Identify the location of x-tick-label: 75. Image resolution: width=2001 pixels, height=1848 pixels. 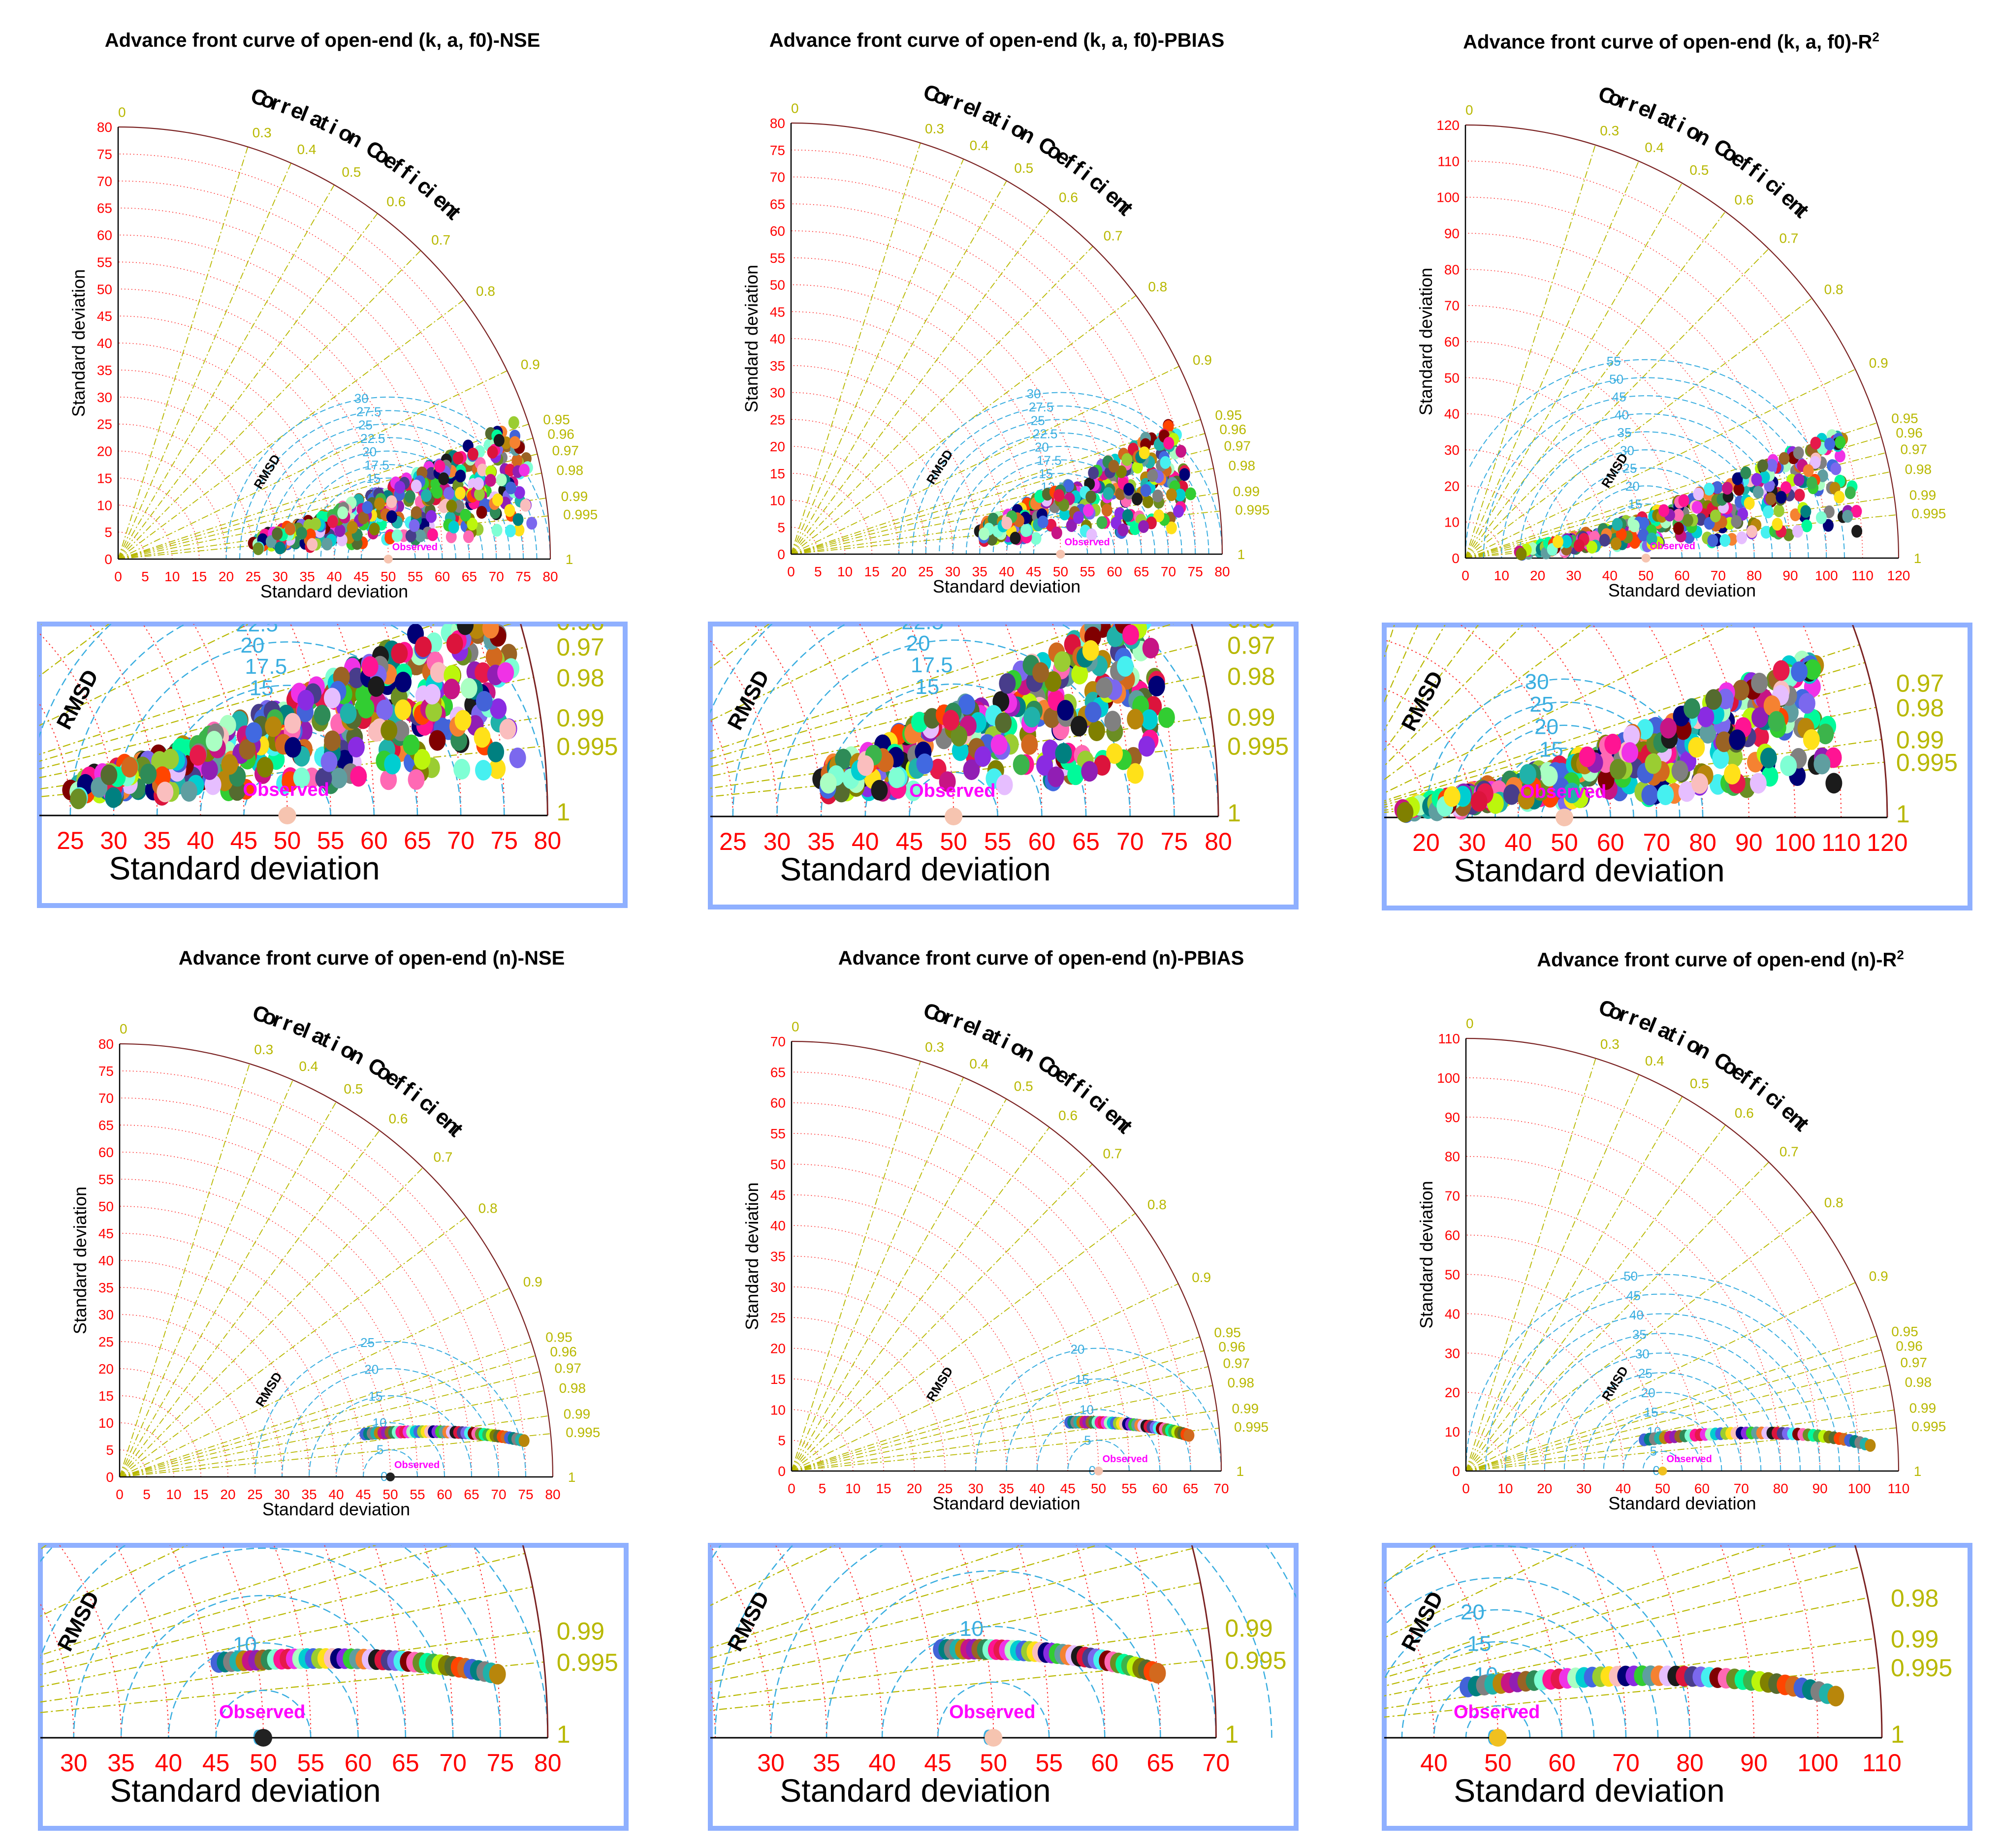
(523, 577).